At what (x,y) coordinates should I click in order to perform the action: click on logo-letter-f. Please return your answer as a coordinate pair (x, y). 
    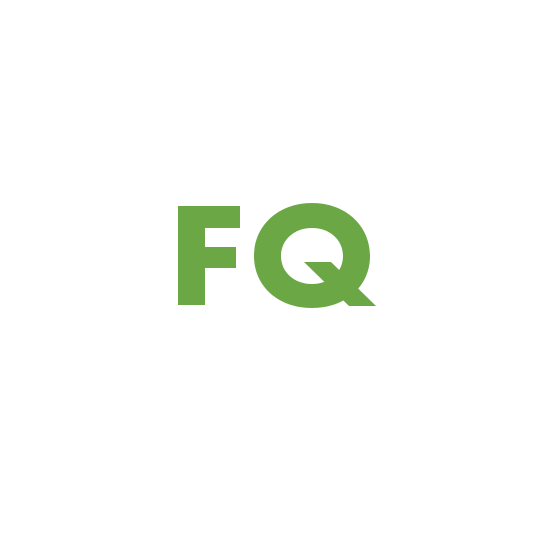
    Looking at the image, I should click on (209, 255).